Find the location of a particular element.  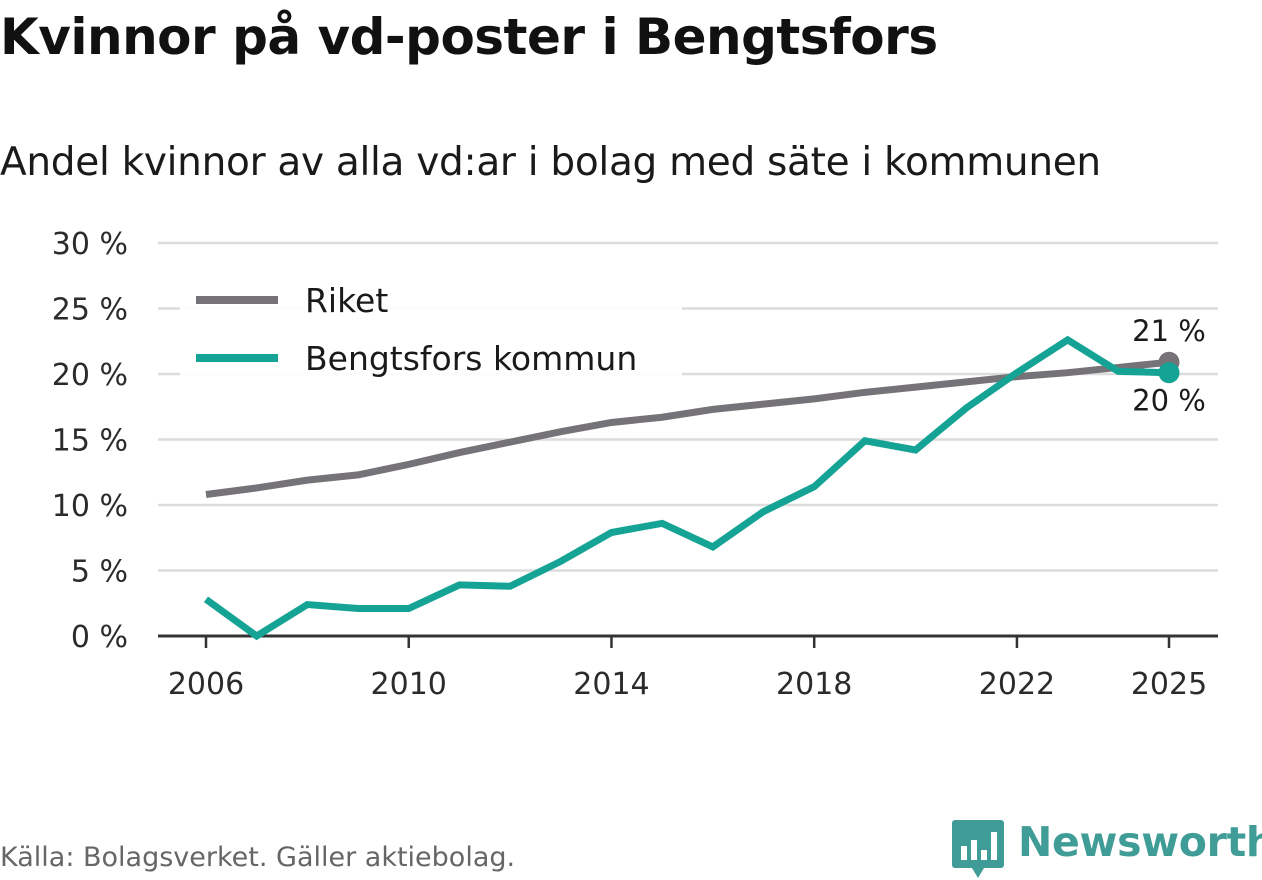

x-tick-label: 2025 is located at coordinates (1169, 684).